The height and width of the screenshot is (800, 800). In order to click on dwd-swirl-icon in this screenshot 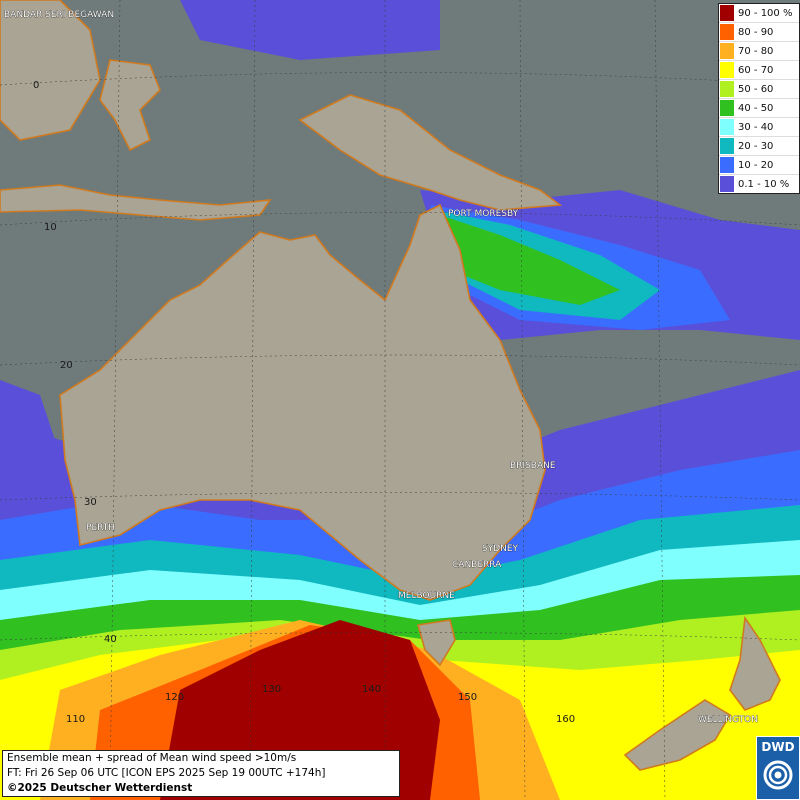, I will do `click(778, 775)`.